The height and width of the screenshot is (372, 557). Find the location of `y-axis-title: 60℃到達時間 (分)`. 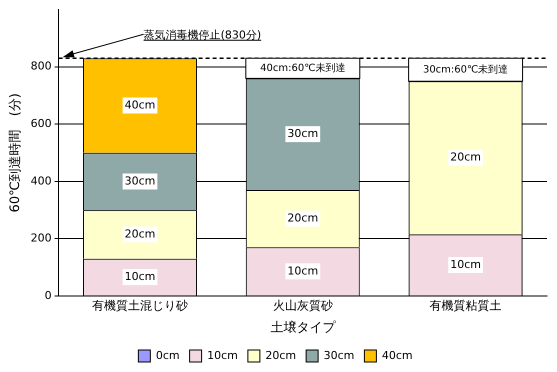

y-axis-title: 60℃到達時間 (分) is located at coordinates (16, 152).